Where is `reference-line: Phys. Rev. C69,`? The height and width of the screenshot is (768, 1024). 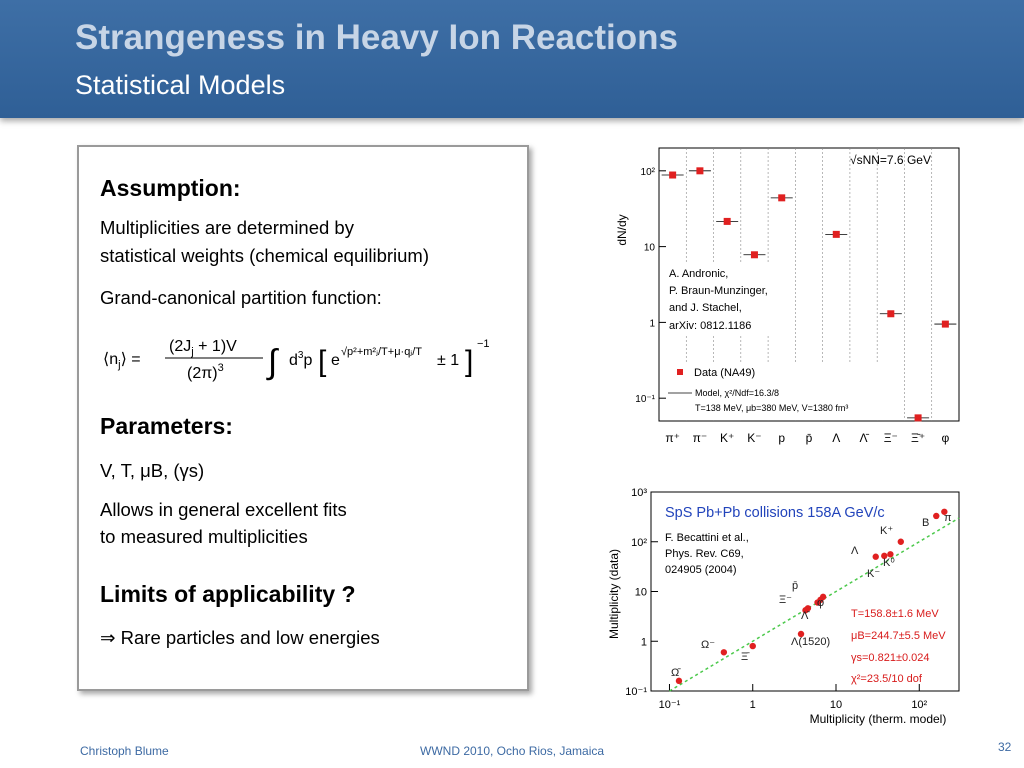
reference-line: Phys. Rev. C69, is located at coordinates (704, 554).